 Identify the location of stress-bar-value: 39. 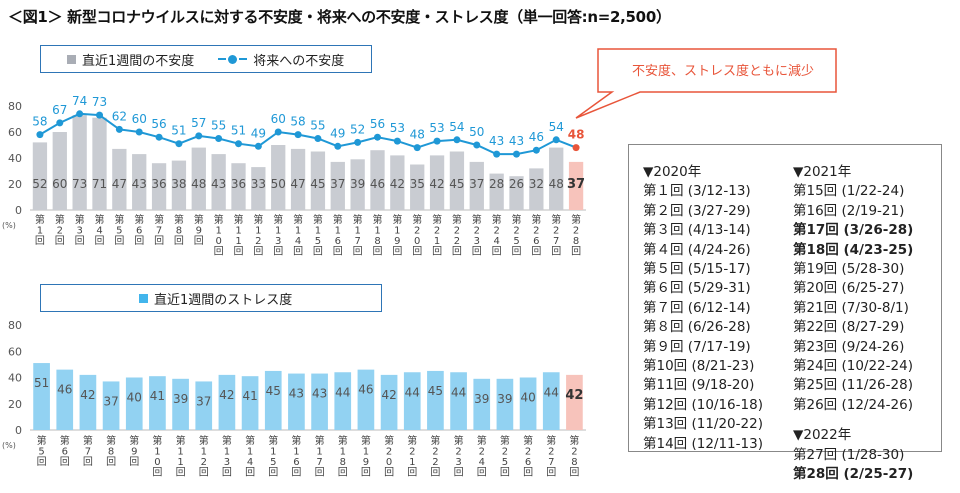
(504, 399).